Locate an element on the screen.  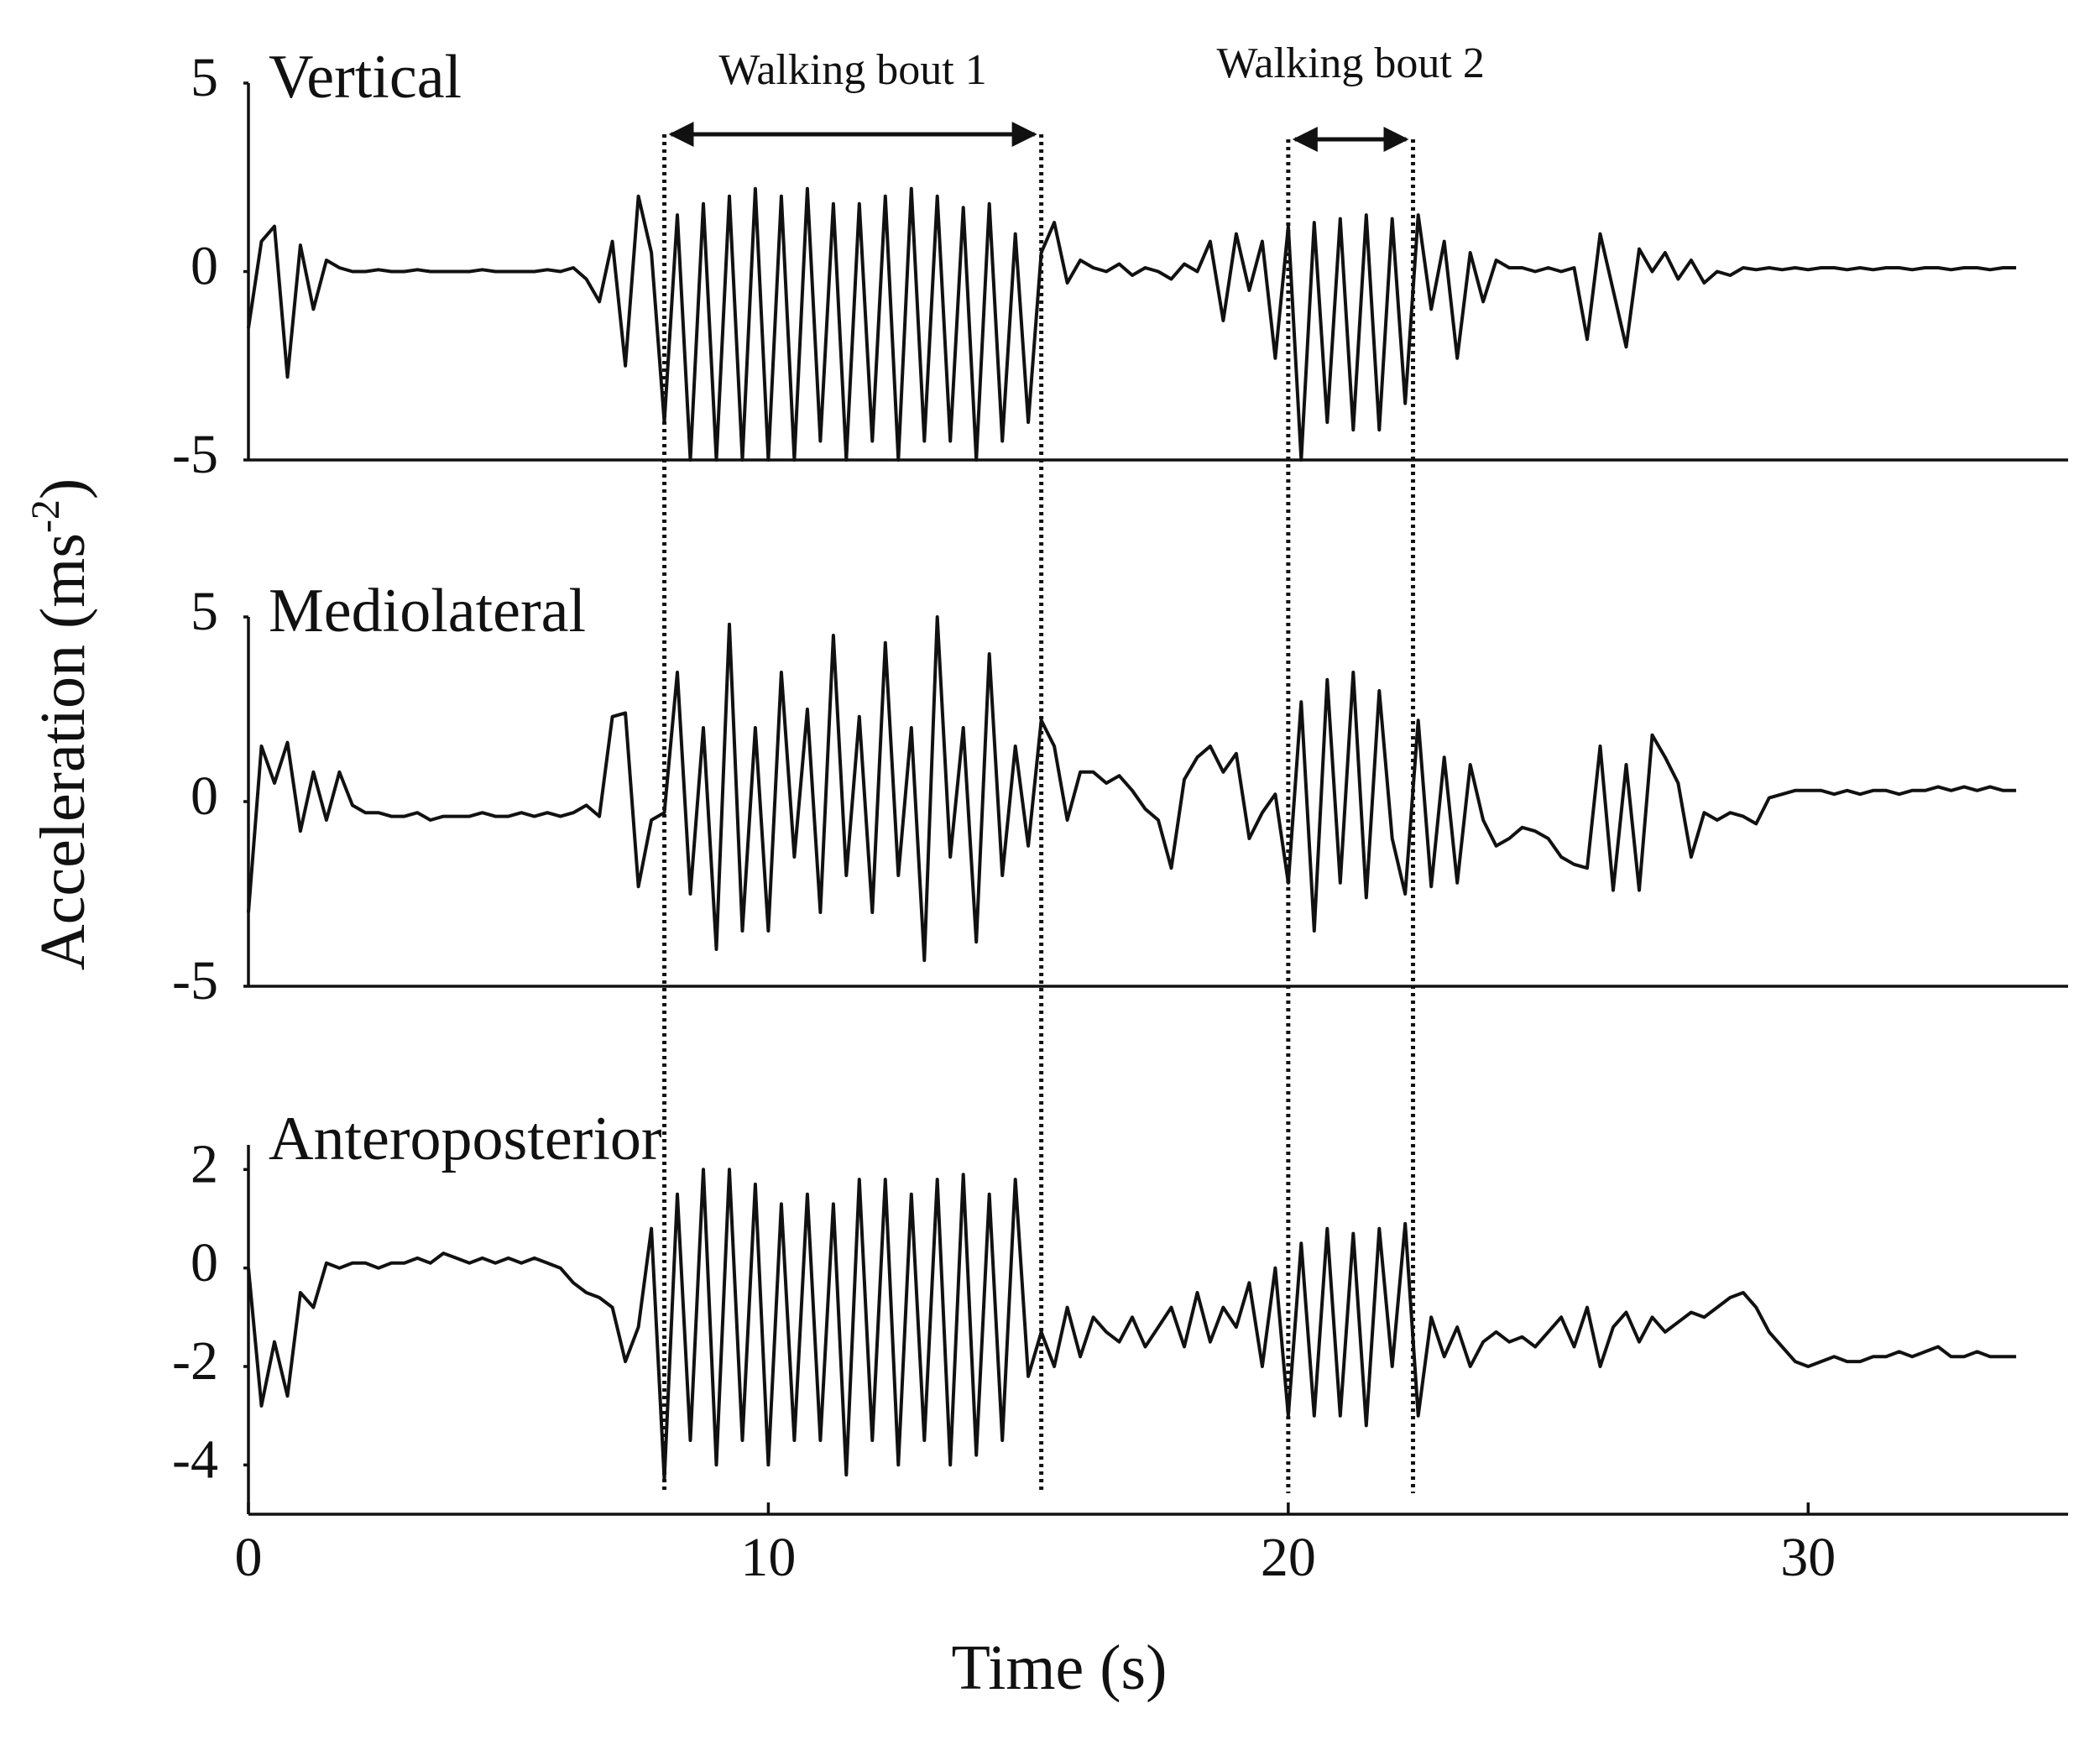
bout-label: Walking bout 2 is located at coordinates (1351, 63).